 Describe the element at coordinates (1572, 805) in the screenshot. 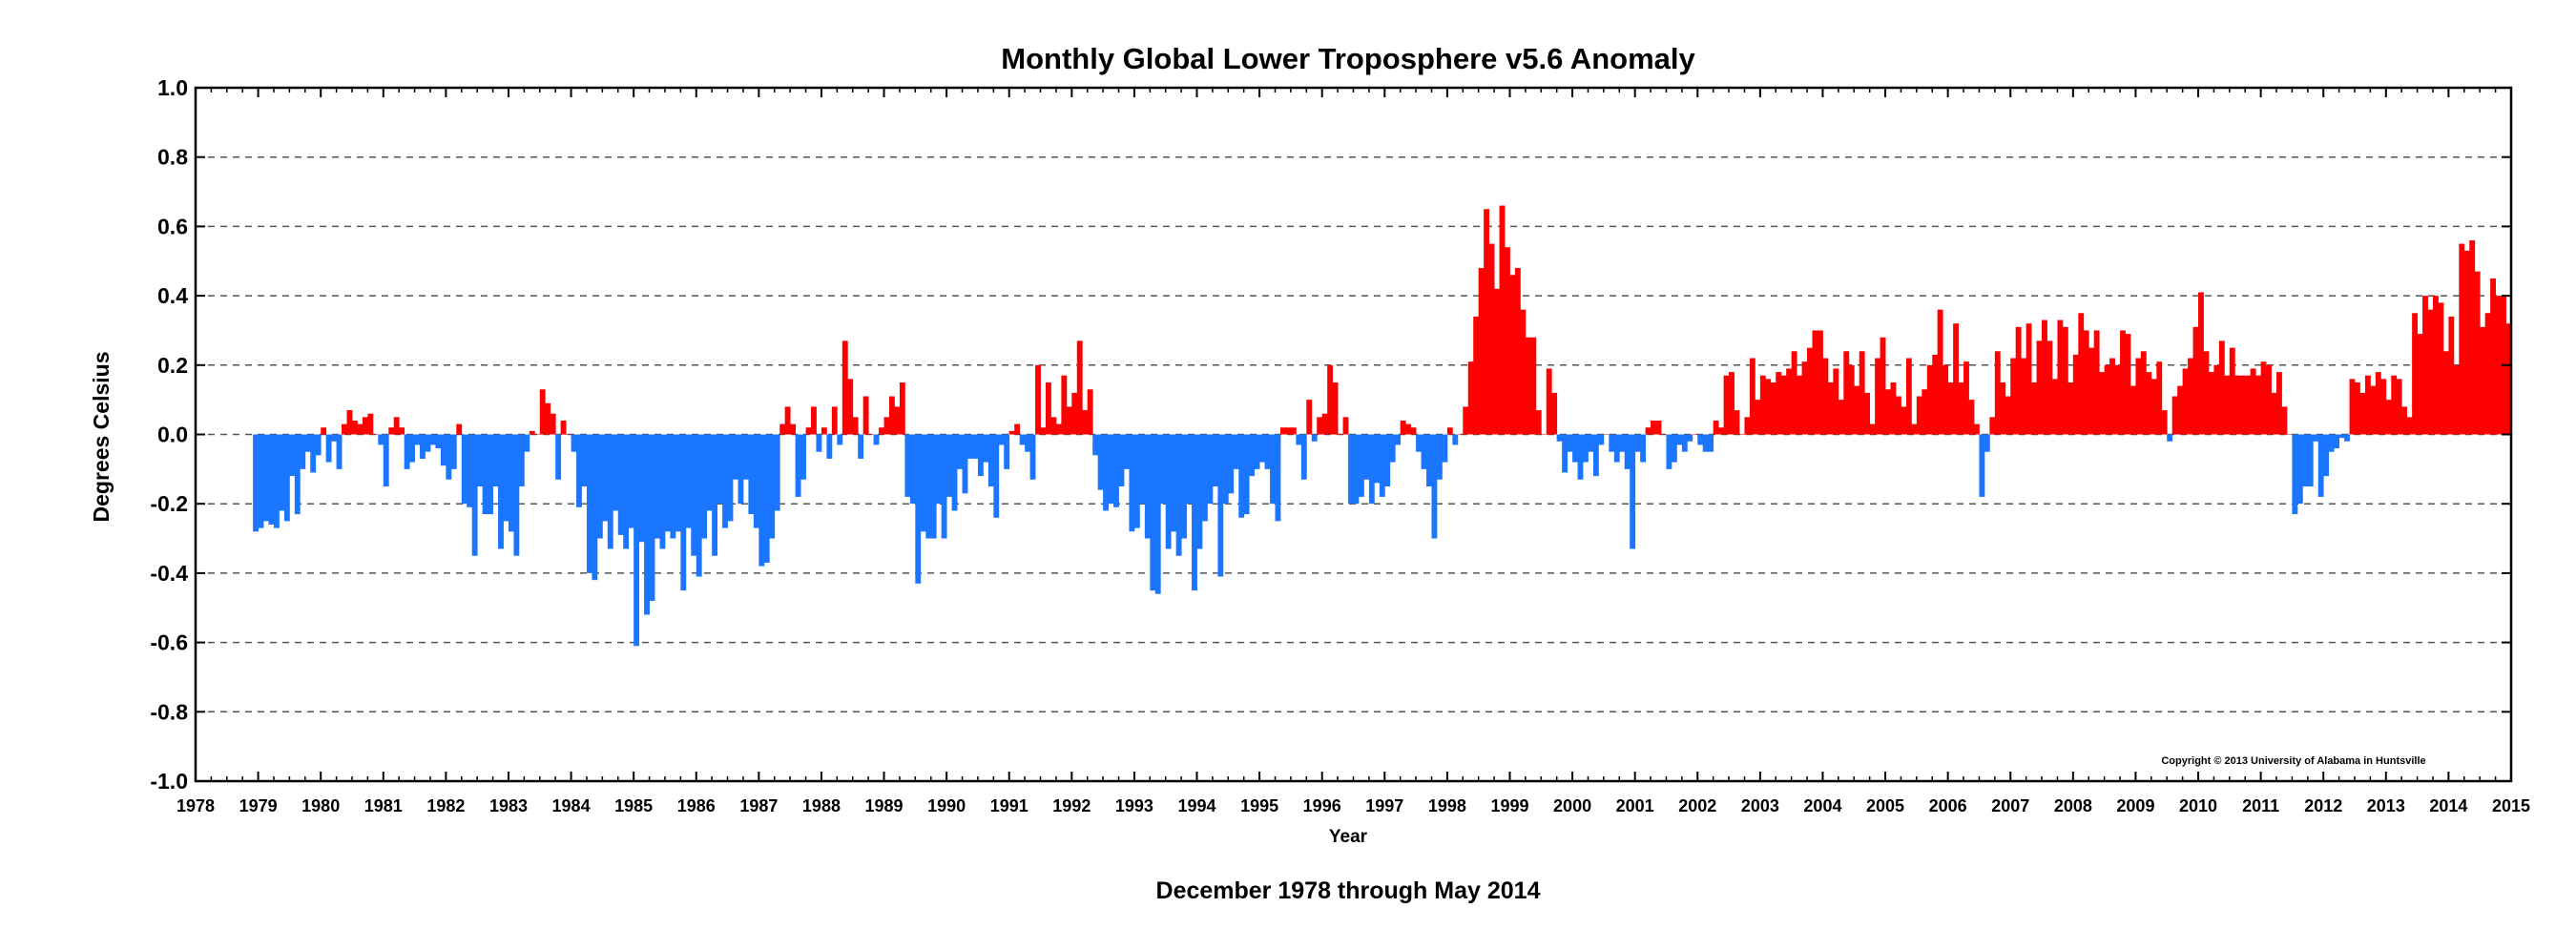

I see `x-tick-label: 2000` at that location.